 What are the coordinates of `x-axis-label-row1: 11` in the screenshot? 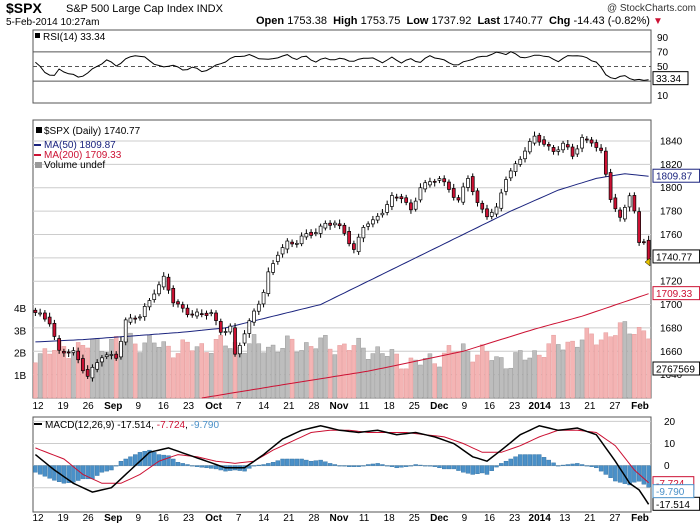 It's located at (364, 518).